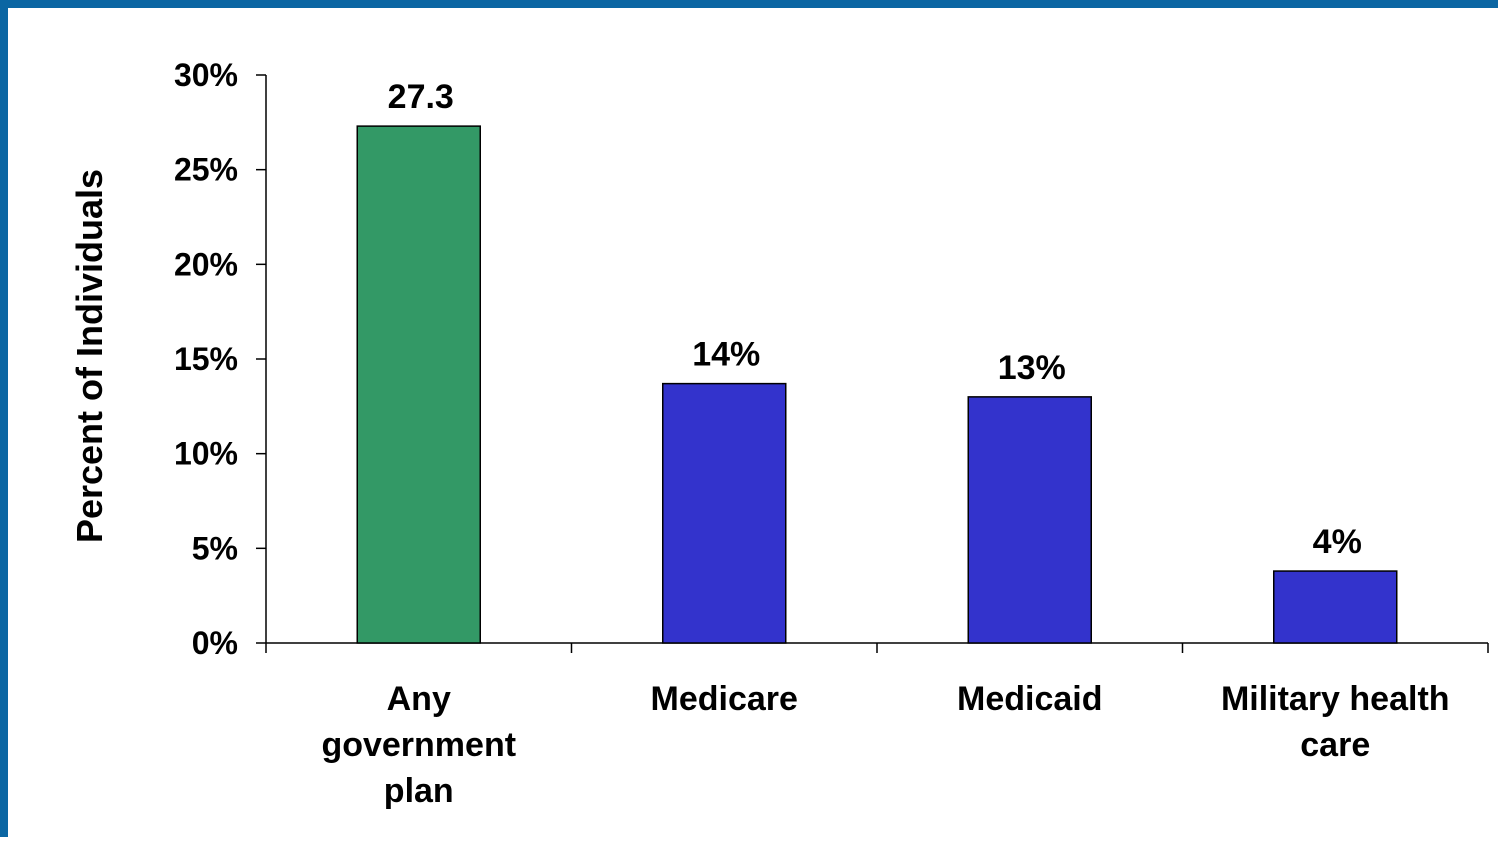  Describe the element at coordinates (206, 170) in the screenshot. I see `y-tick-label: 25%` at that location.